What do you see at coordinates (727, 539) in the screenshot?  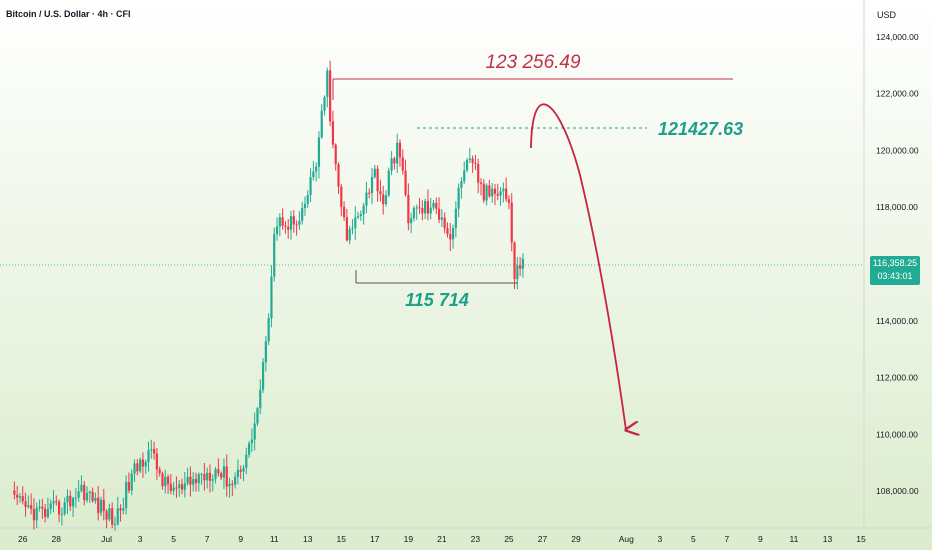 I see `time-tick-label: 7` at bounding box center [727, 539].